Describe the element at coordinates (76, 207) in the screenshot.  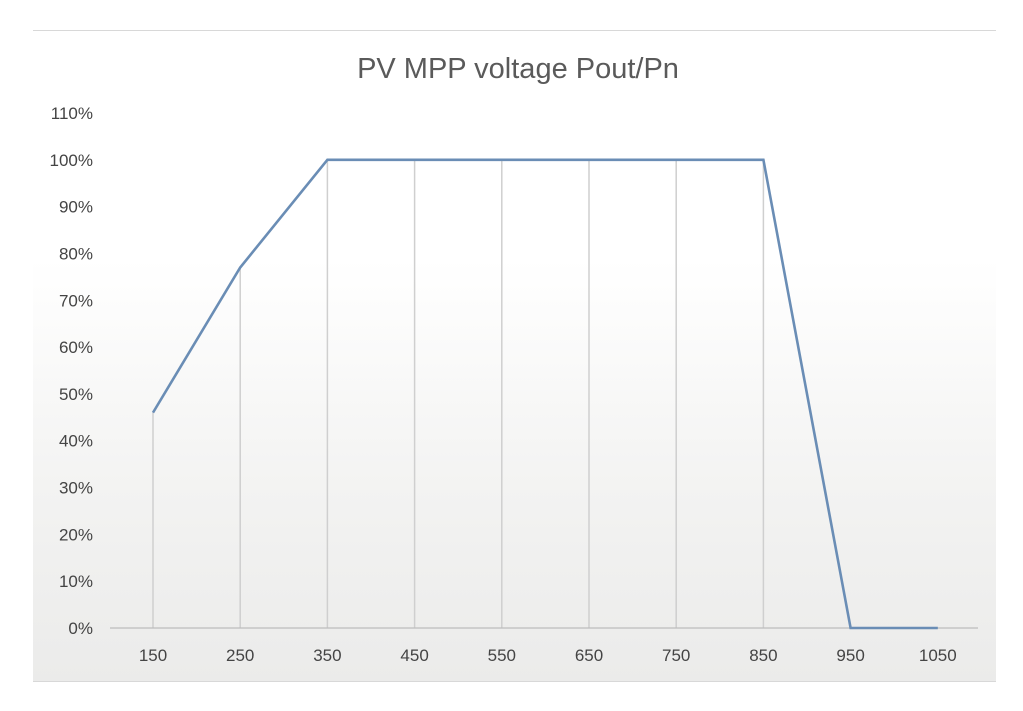
I see `y-tick-label: 90%` at that location.